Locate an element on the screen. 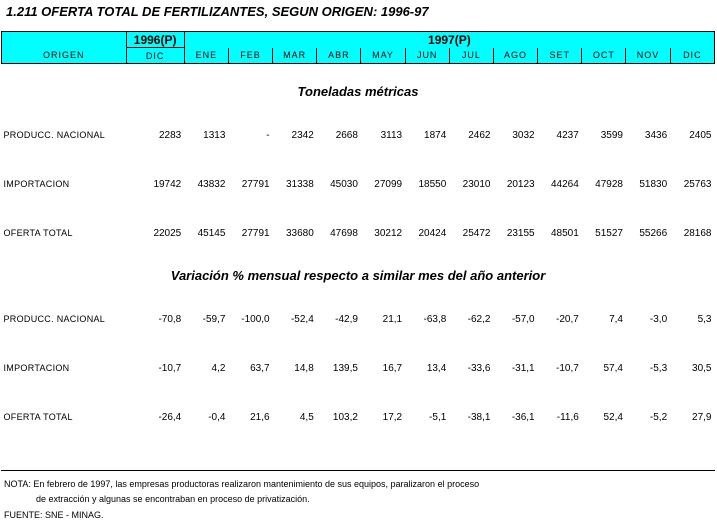 The height and width of the screenshot is (522, 717). table-cell: 47928 is located at coordinates (609, 184).